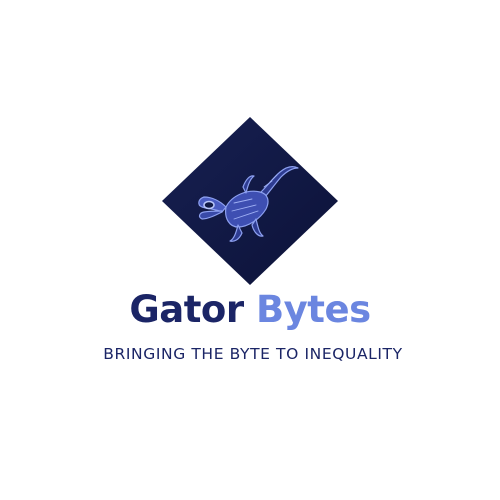 This screenshot has width=500, height=500. Describe the element at coordinates (250, 310) in the screenshot. I see `brand-name: Gator Bytes` at that location.